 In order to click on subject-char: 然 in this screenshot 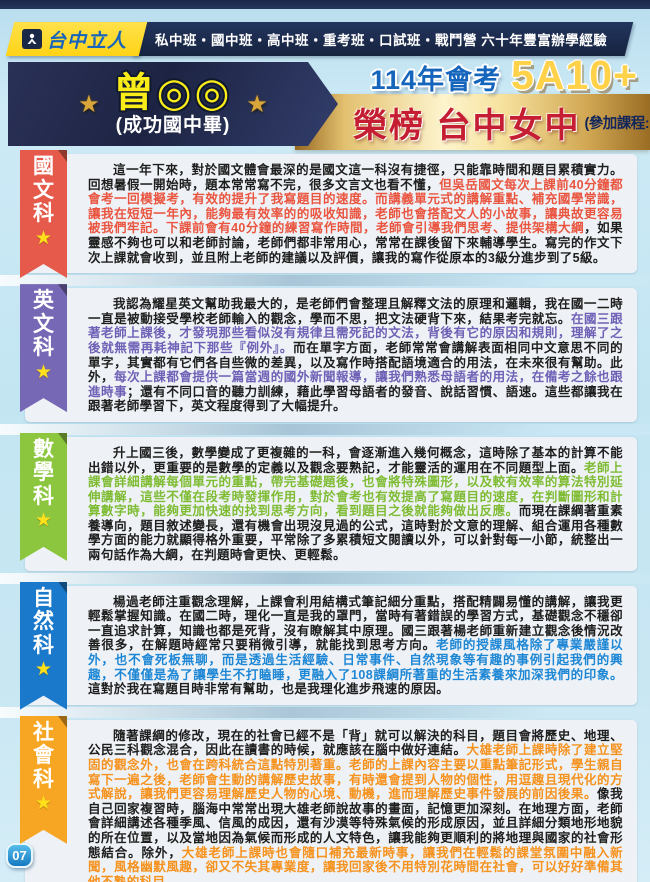, I will do `click(43, 622)`.